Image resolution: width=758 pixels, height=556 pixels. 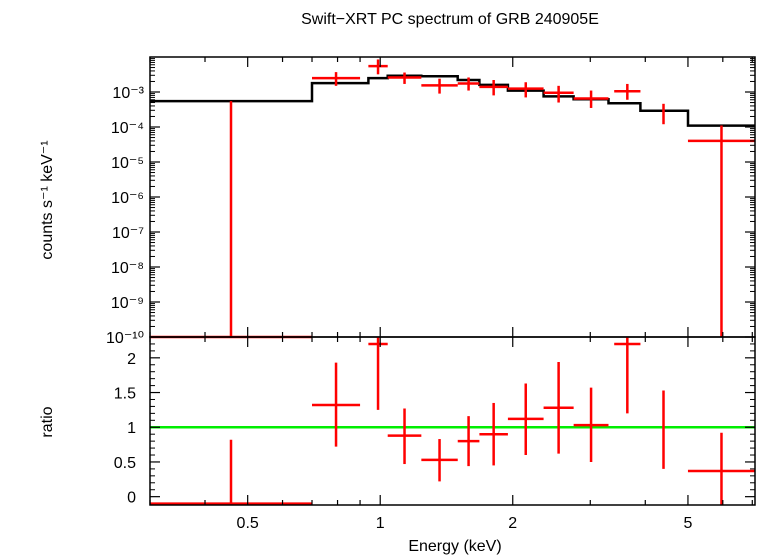 I want to click on x-tick-label-2: 2, so click(x=512, y=523).